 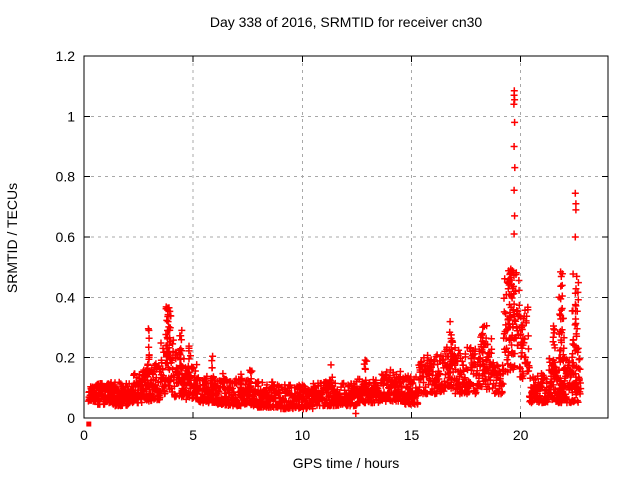 What do you see at coordinates (66, 237) in the screenshot?
I see `y-tick-label: 0.6` at bounding box center [66, 237].